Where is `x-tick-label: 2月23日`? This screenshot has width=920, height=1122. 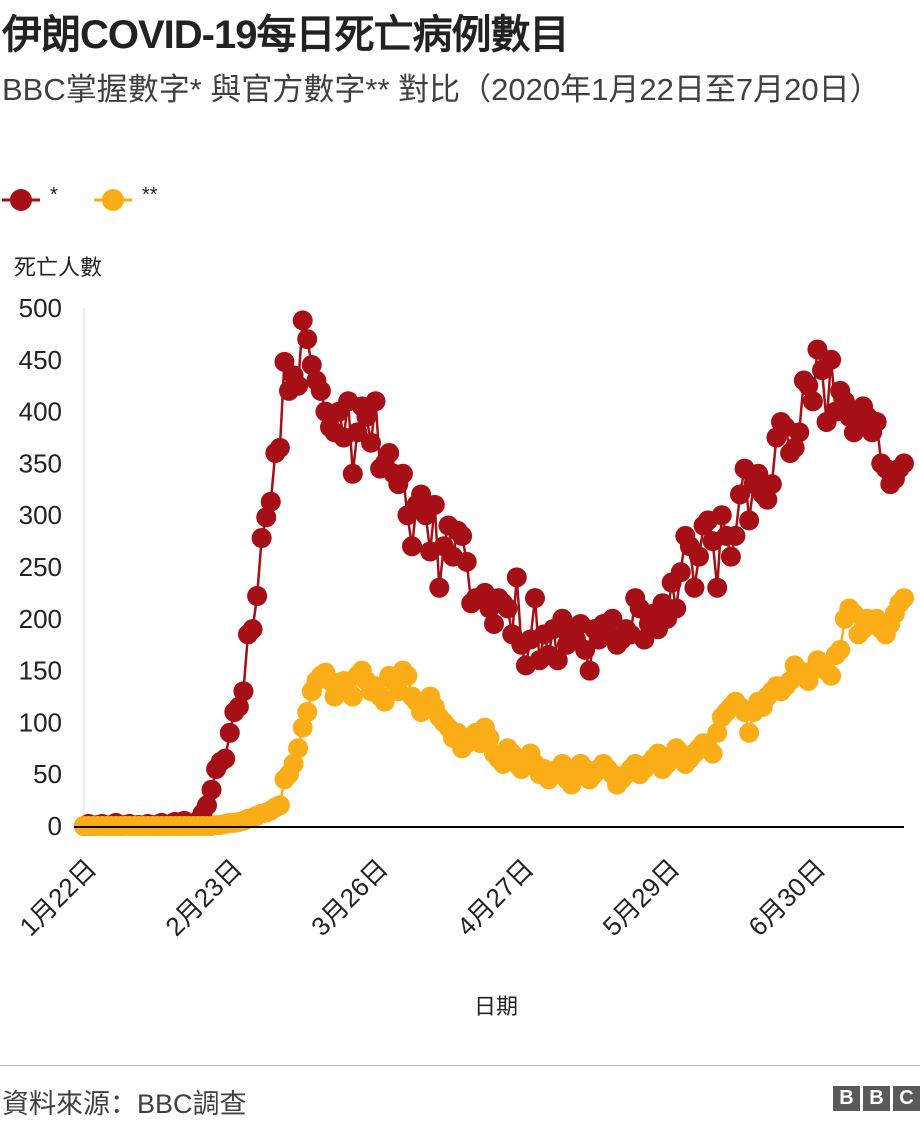 x-tick-label: 2月23日 is located at coordinates (203, 897).